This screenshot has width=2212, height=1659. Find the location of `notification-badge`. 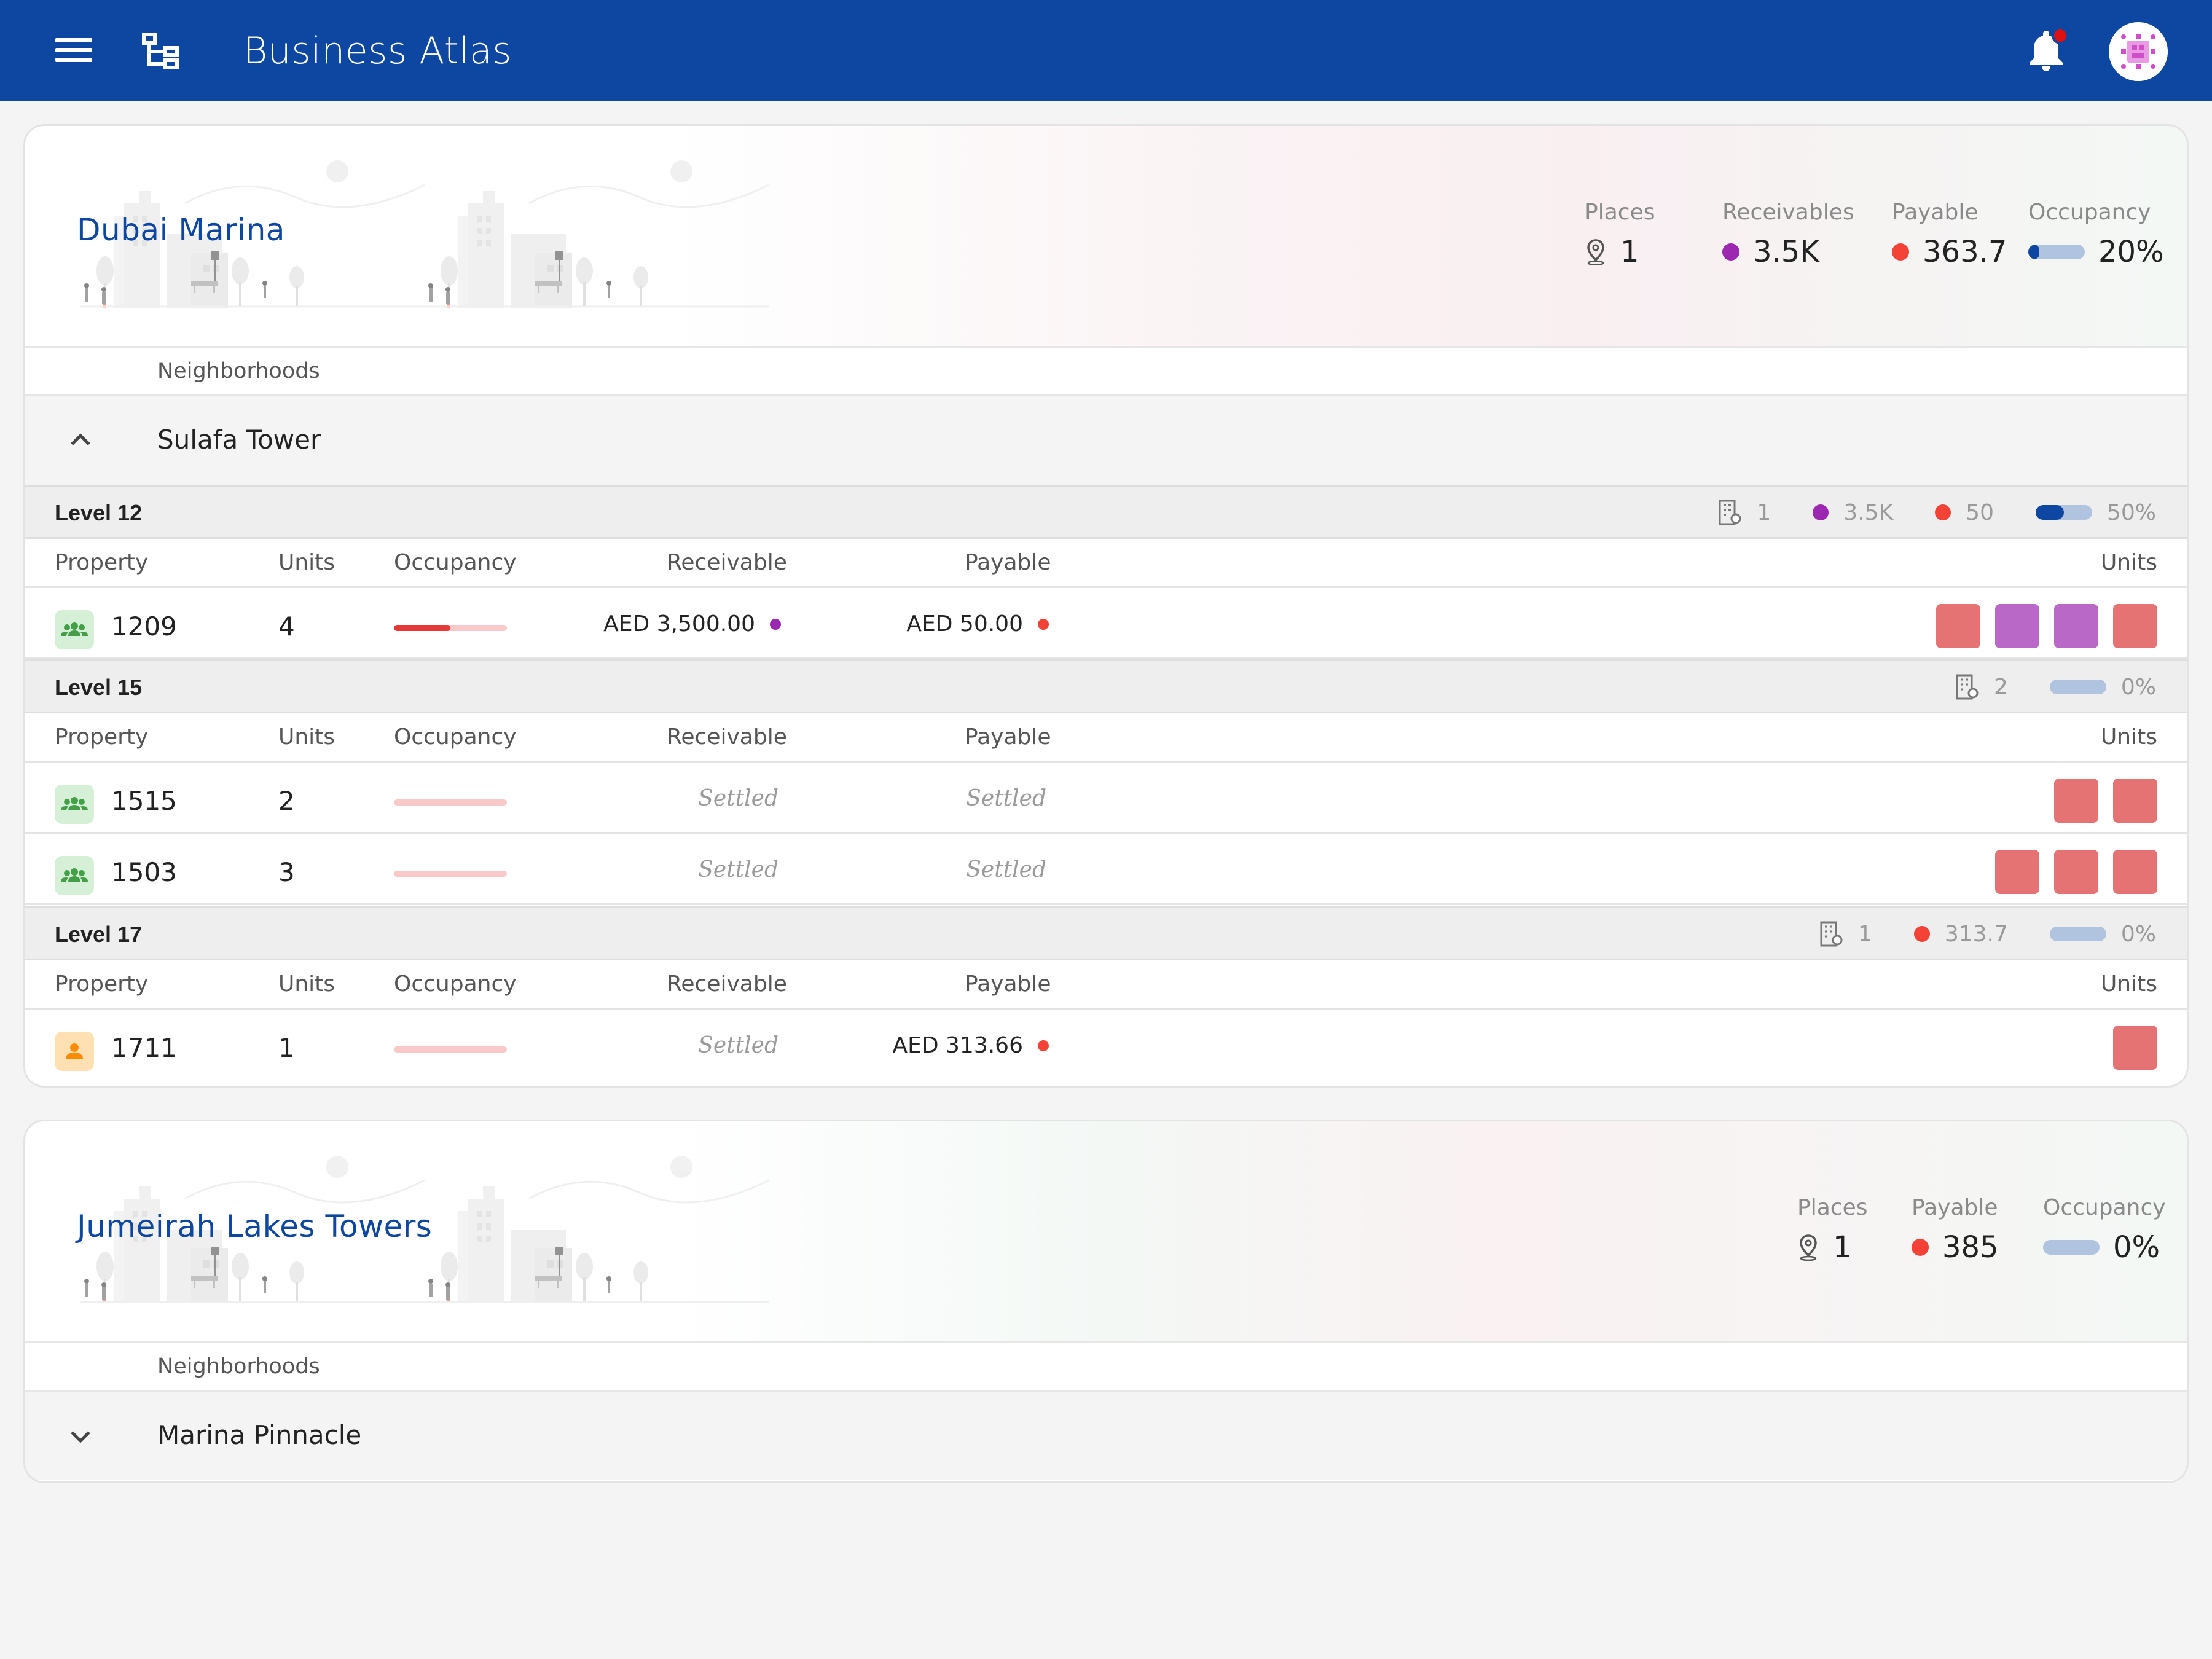

notification-badge is located at coordinates (2060, 35).